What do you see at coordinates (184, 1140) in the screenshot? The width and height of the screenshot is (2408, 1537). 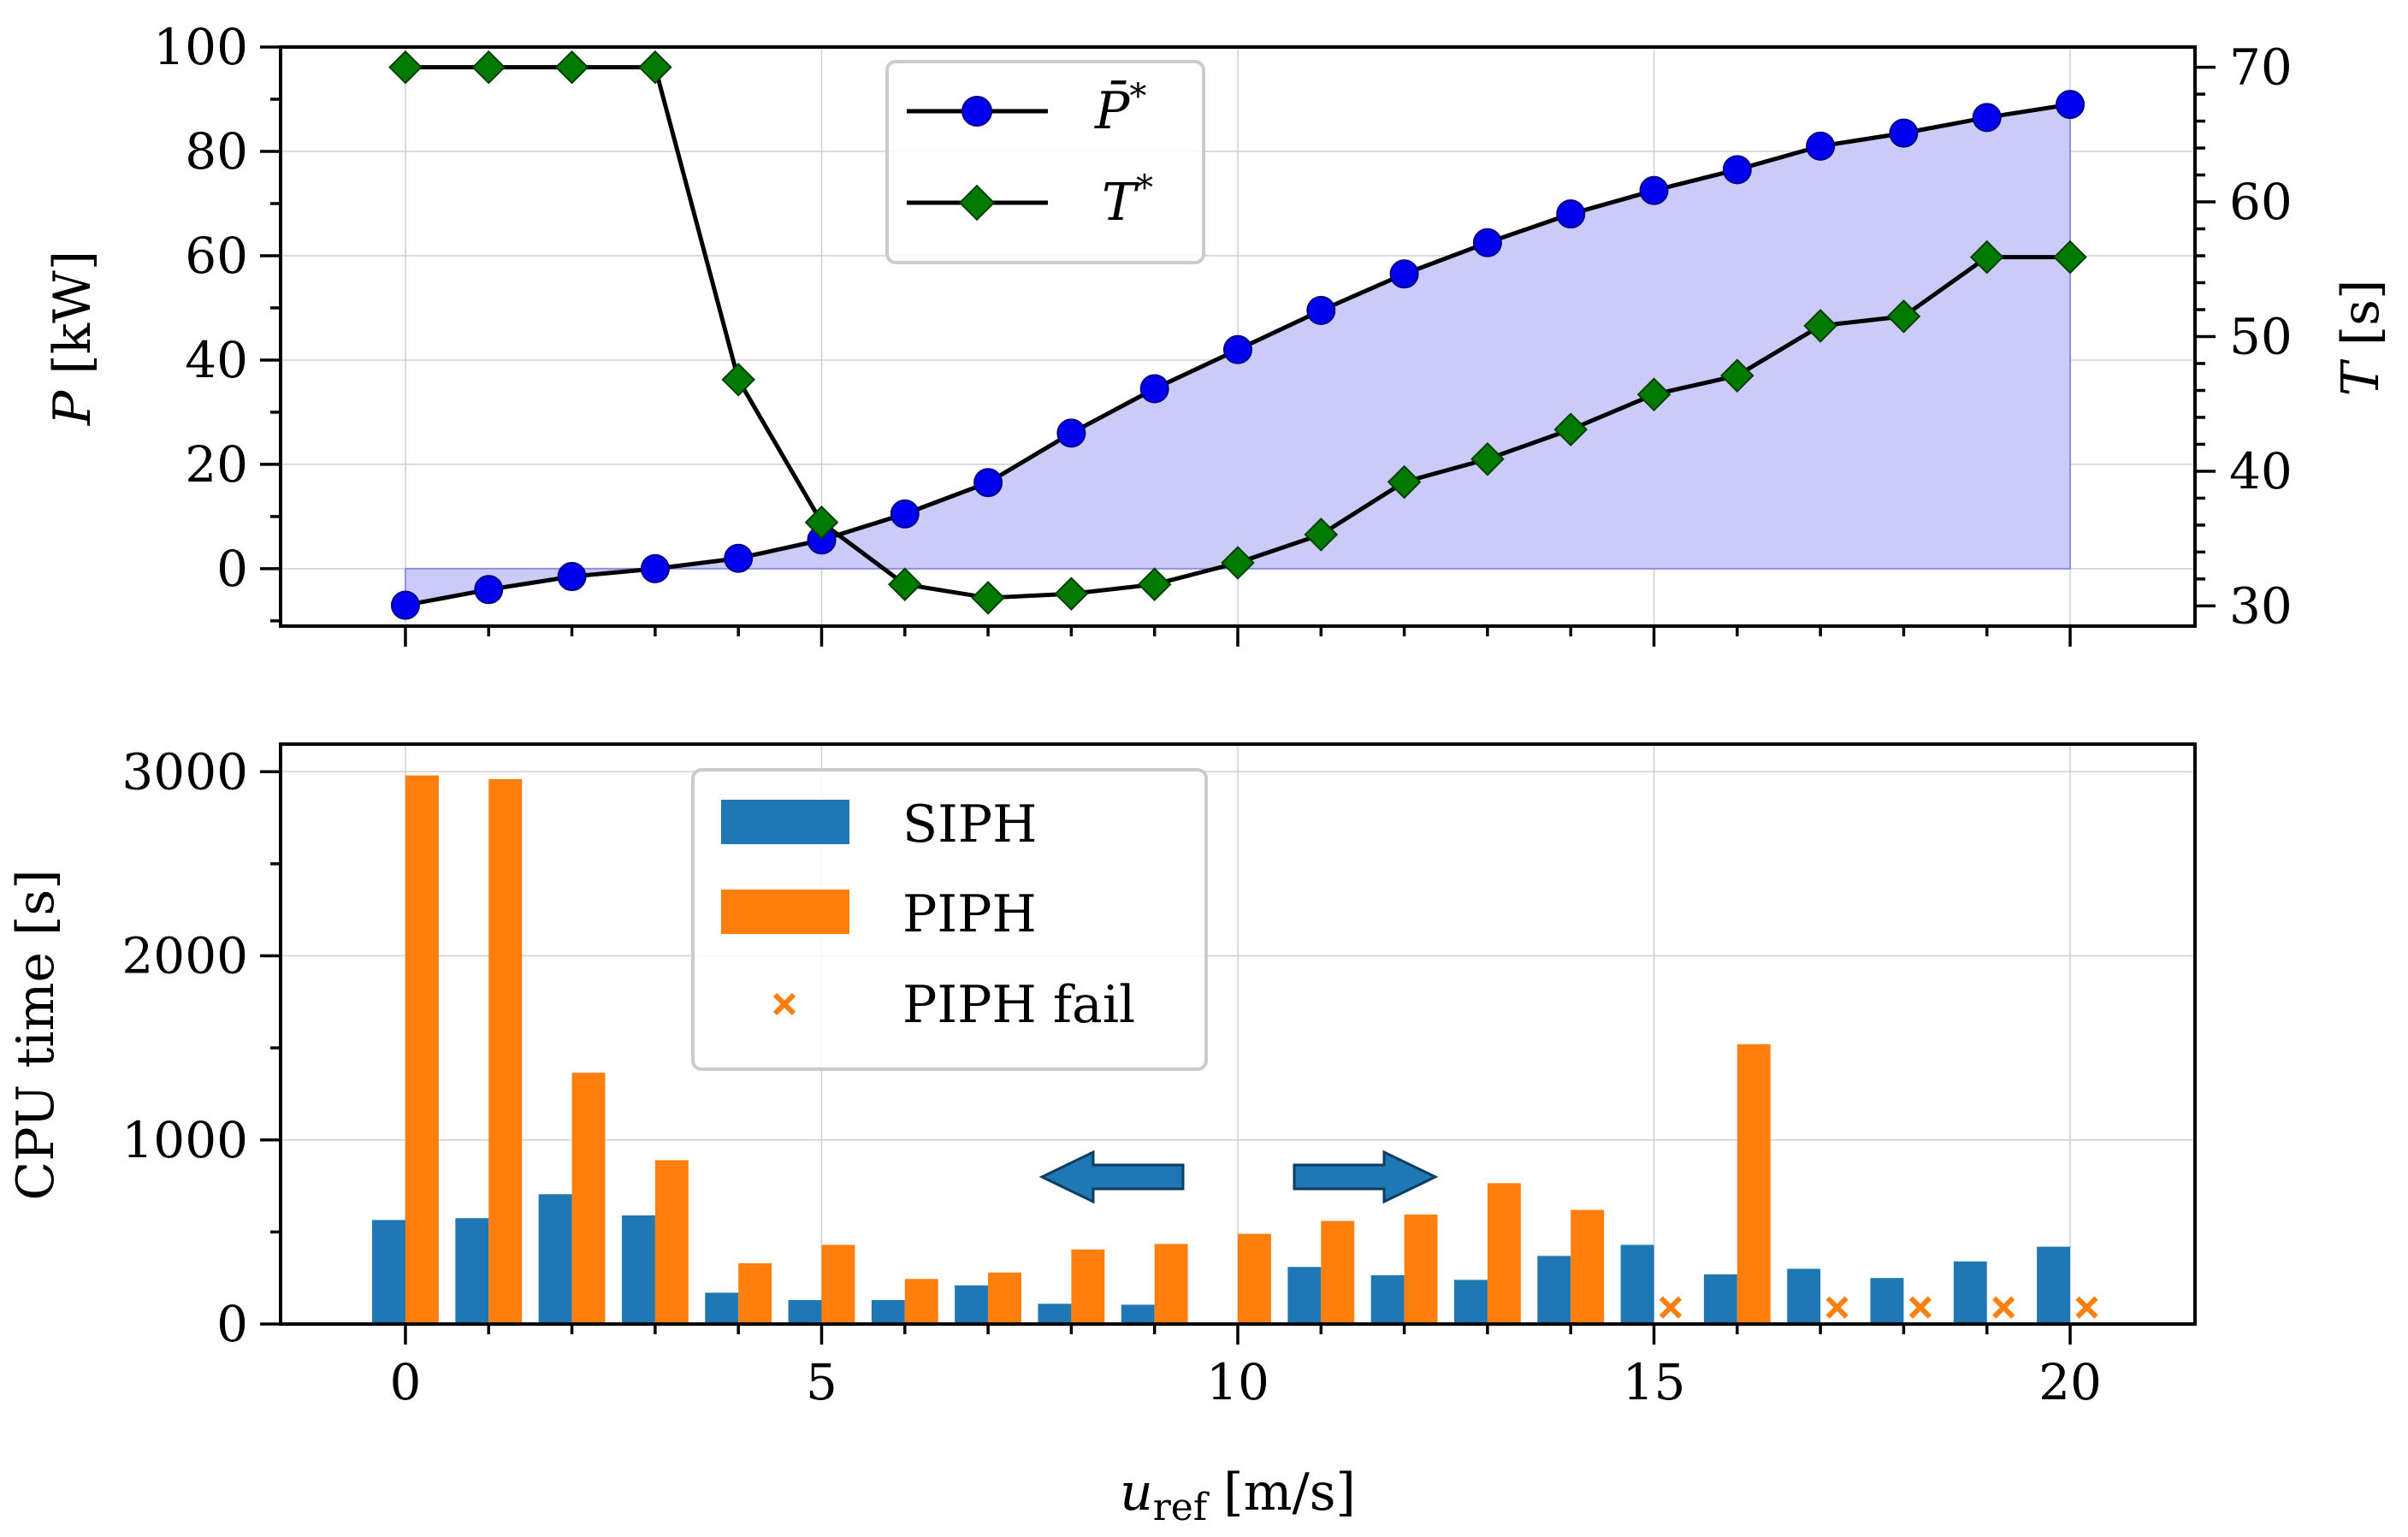 I see `bottom-y-tick-label: 1000` at bounding box center [184, 1140].